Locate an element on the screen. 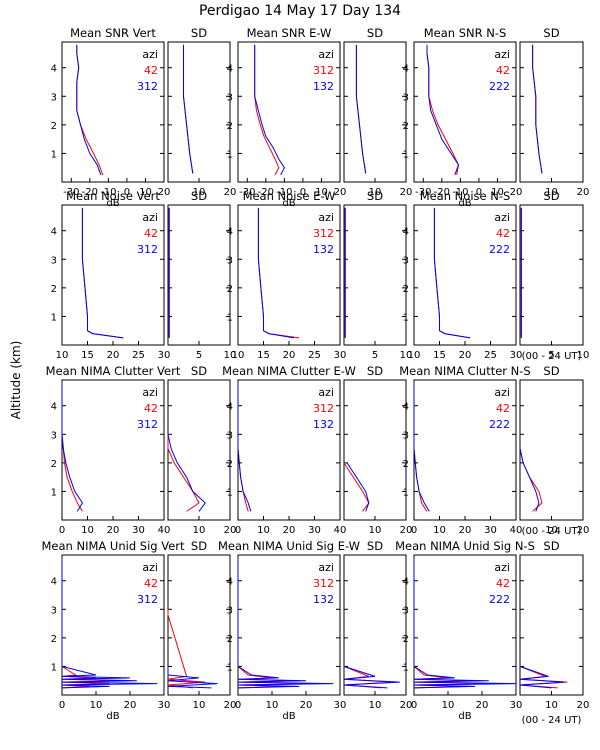 The width and height of the screenshot is (600, 750). panel-title: Mean Noise Vert is located at coordinates (113, 196).